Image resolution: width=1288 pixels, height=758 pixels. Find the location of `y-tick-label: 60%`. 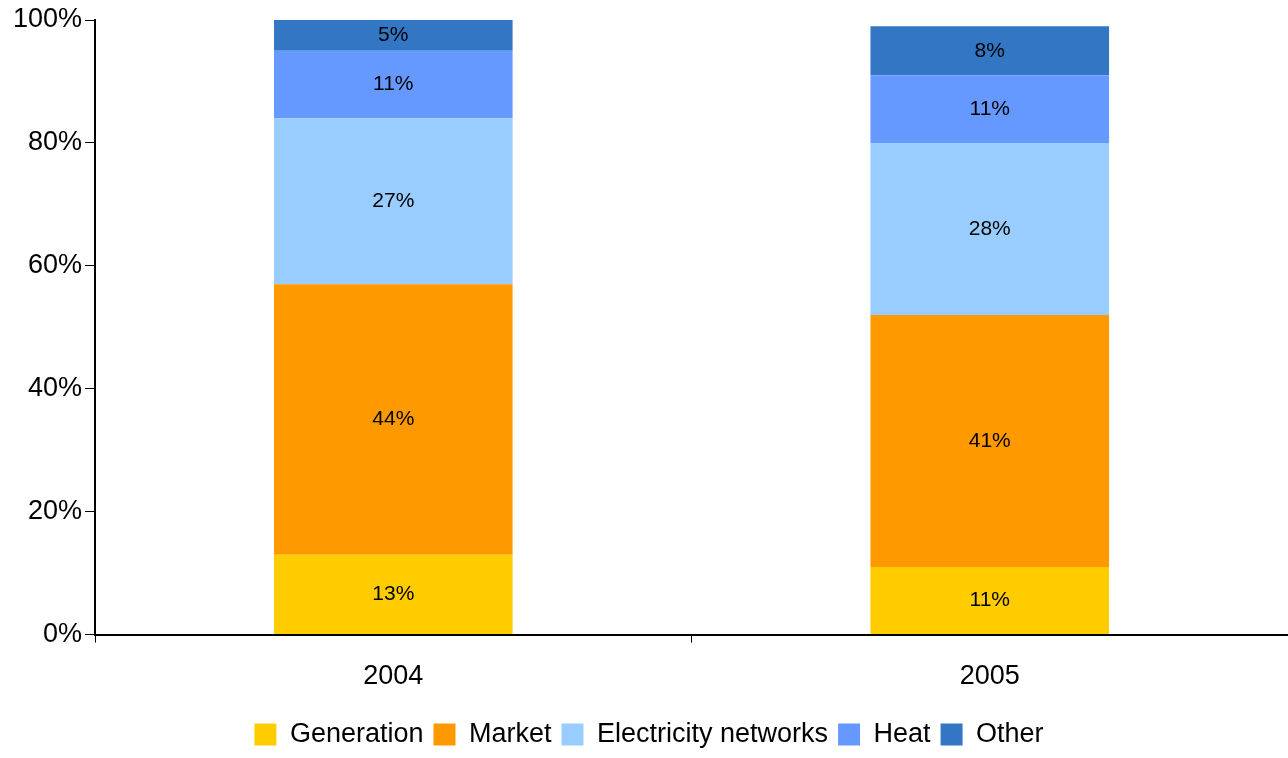

y-tick-label: 60% is located at coordinates (55, 264).